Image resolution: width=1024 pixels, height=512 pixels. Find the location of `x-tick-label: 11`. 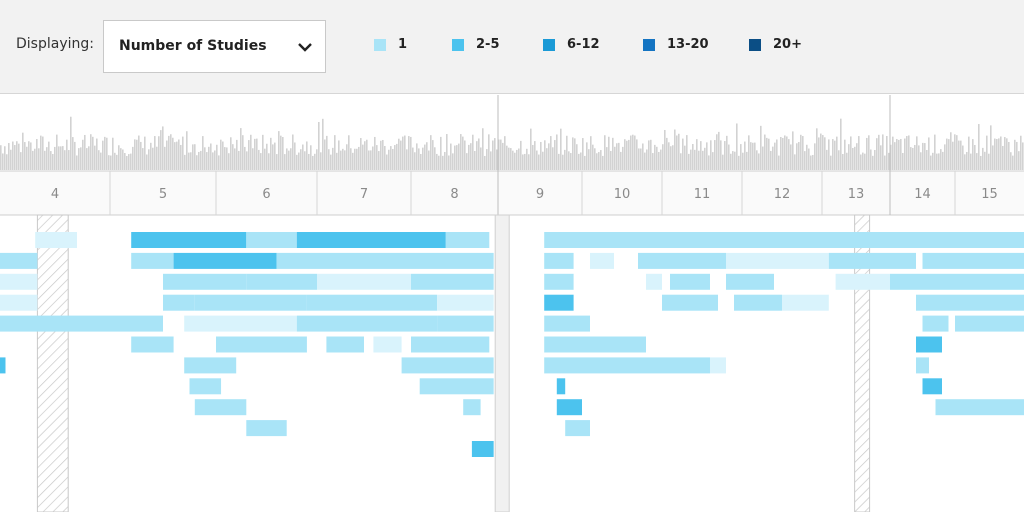

x-tick-label: 11 is located at coordinates (702, 194).